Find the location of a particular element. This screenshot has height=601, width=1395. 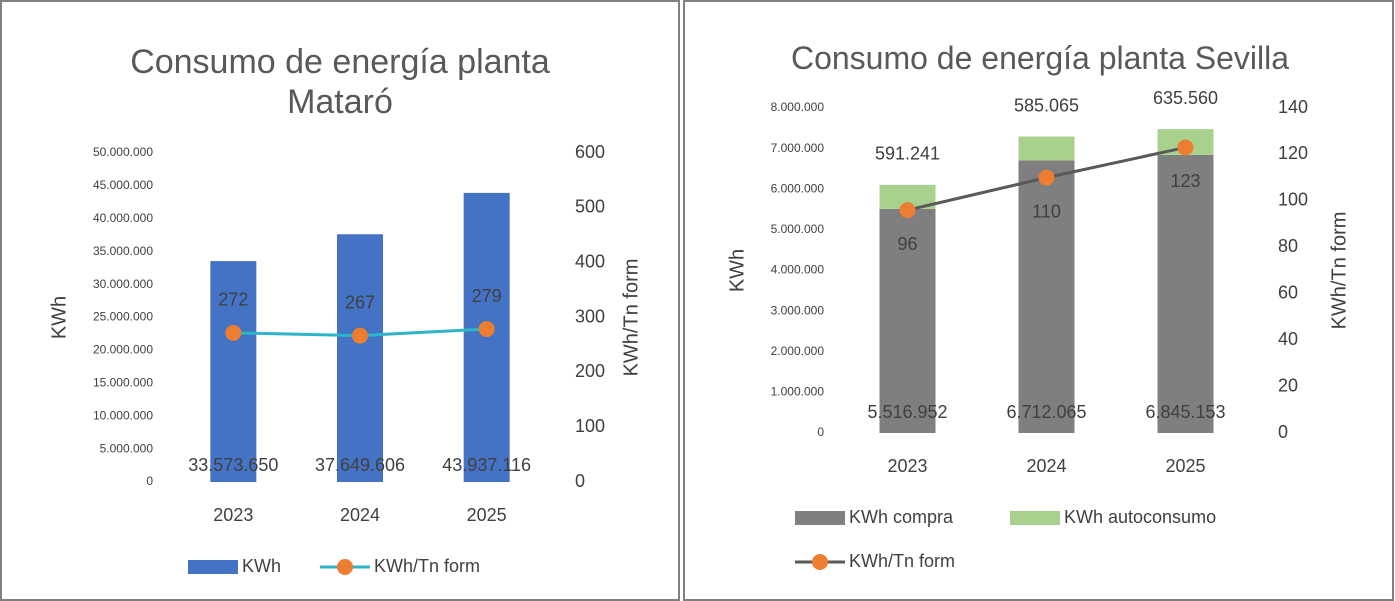

data-label: 635.560 is located at coordinates (1185, 98).